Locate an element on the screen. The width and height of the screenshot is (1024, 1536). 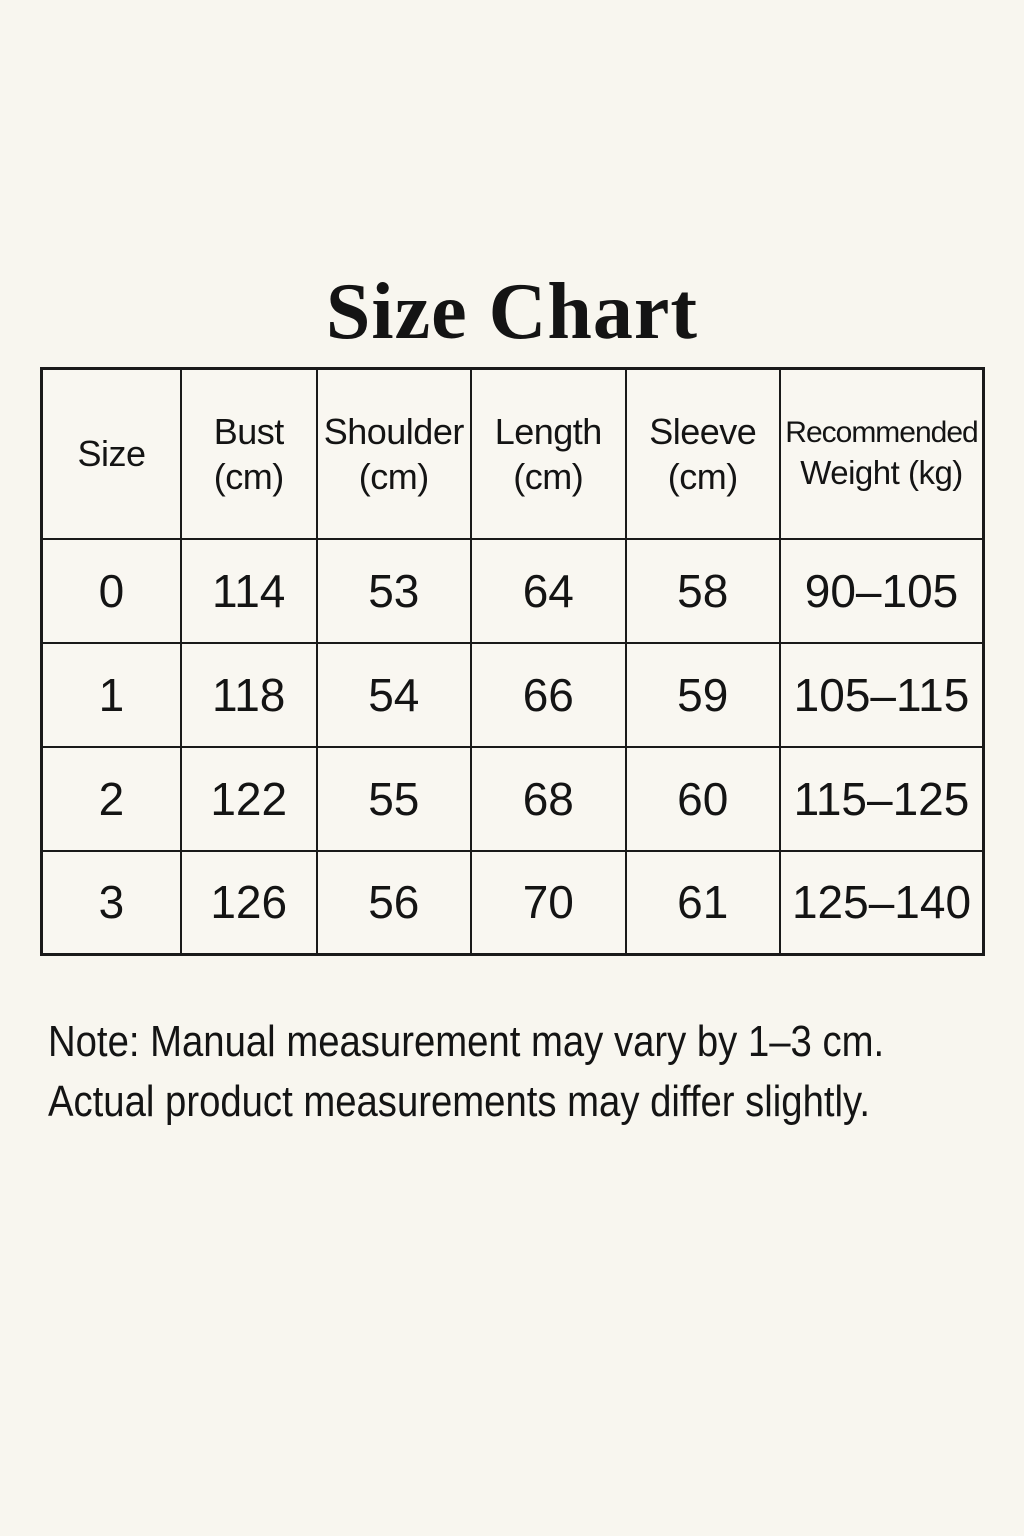
column-header-length: Length (cm) is located at coordinates (548, 453).